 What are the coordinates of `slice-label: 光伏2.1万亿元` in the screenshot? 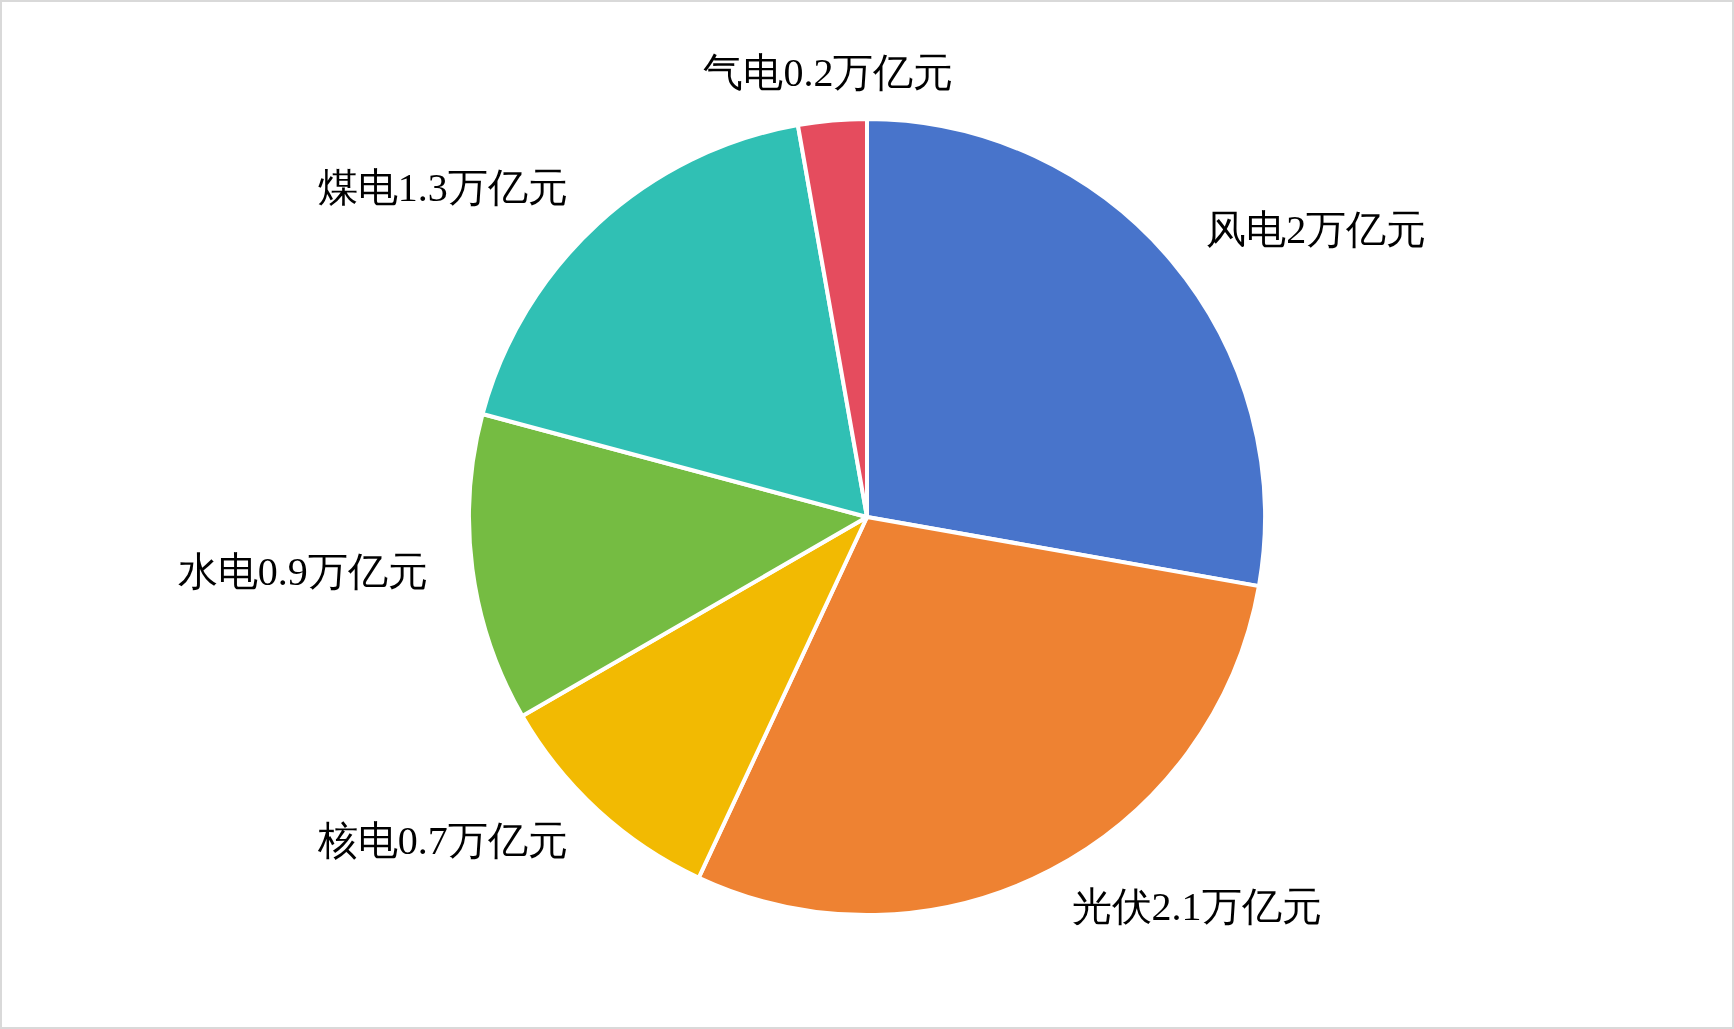 It's located at (1196, 907).